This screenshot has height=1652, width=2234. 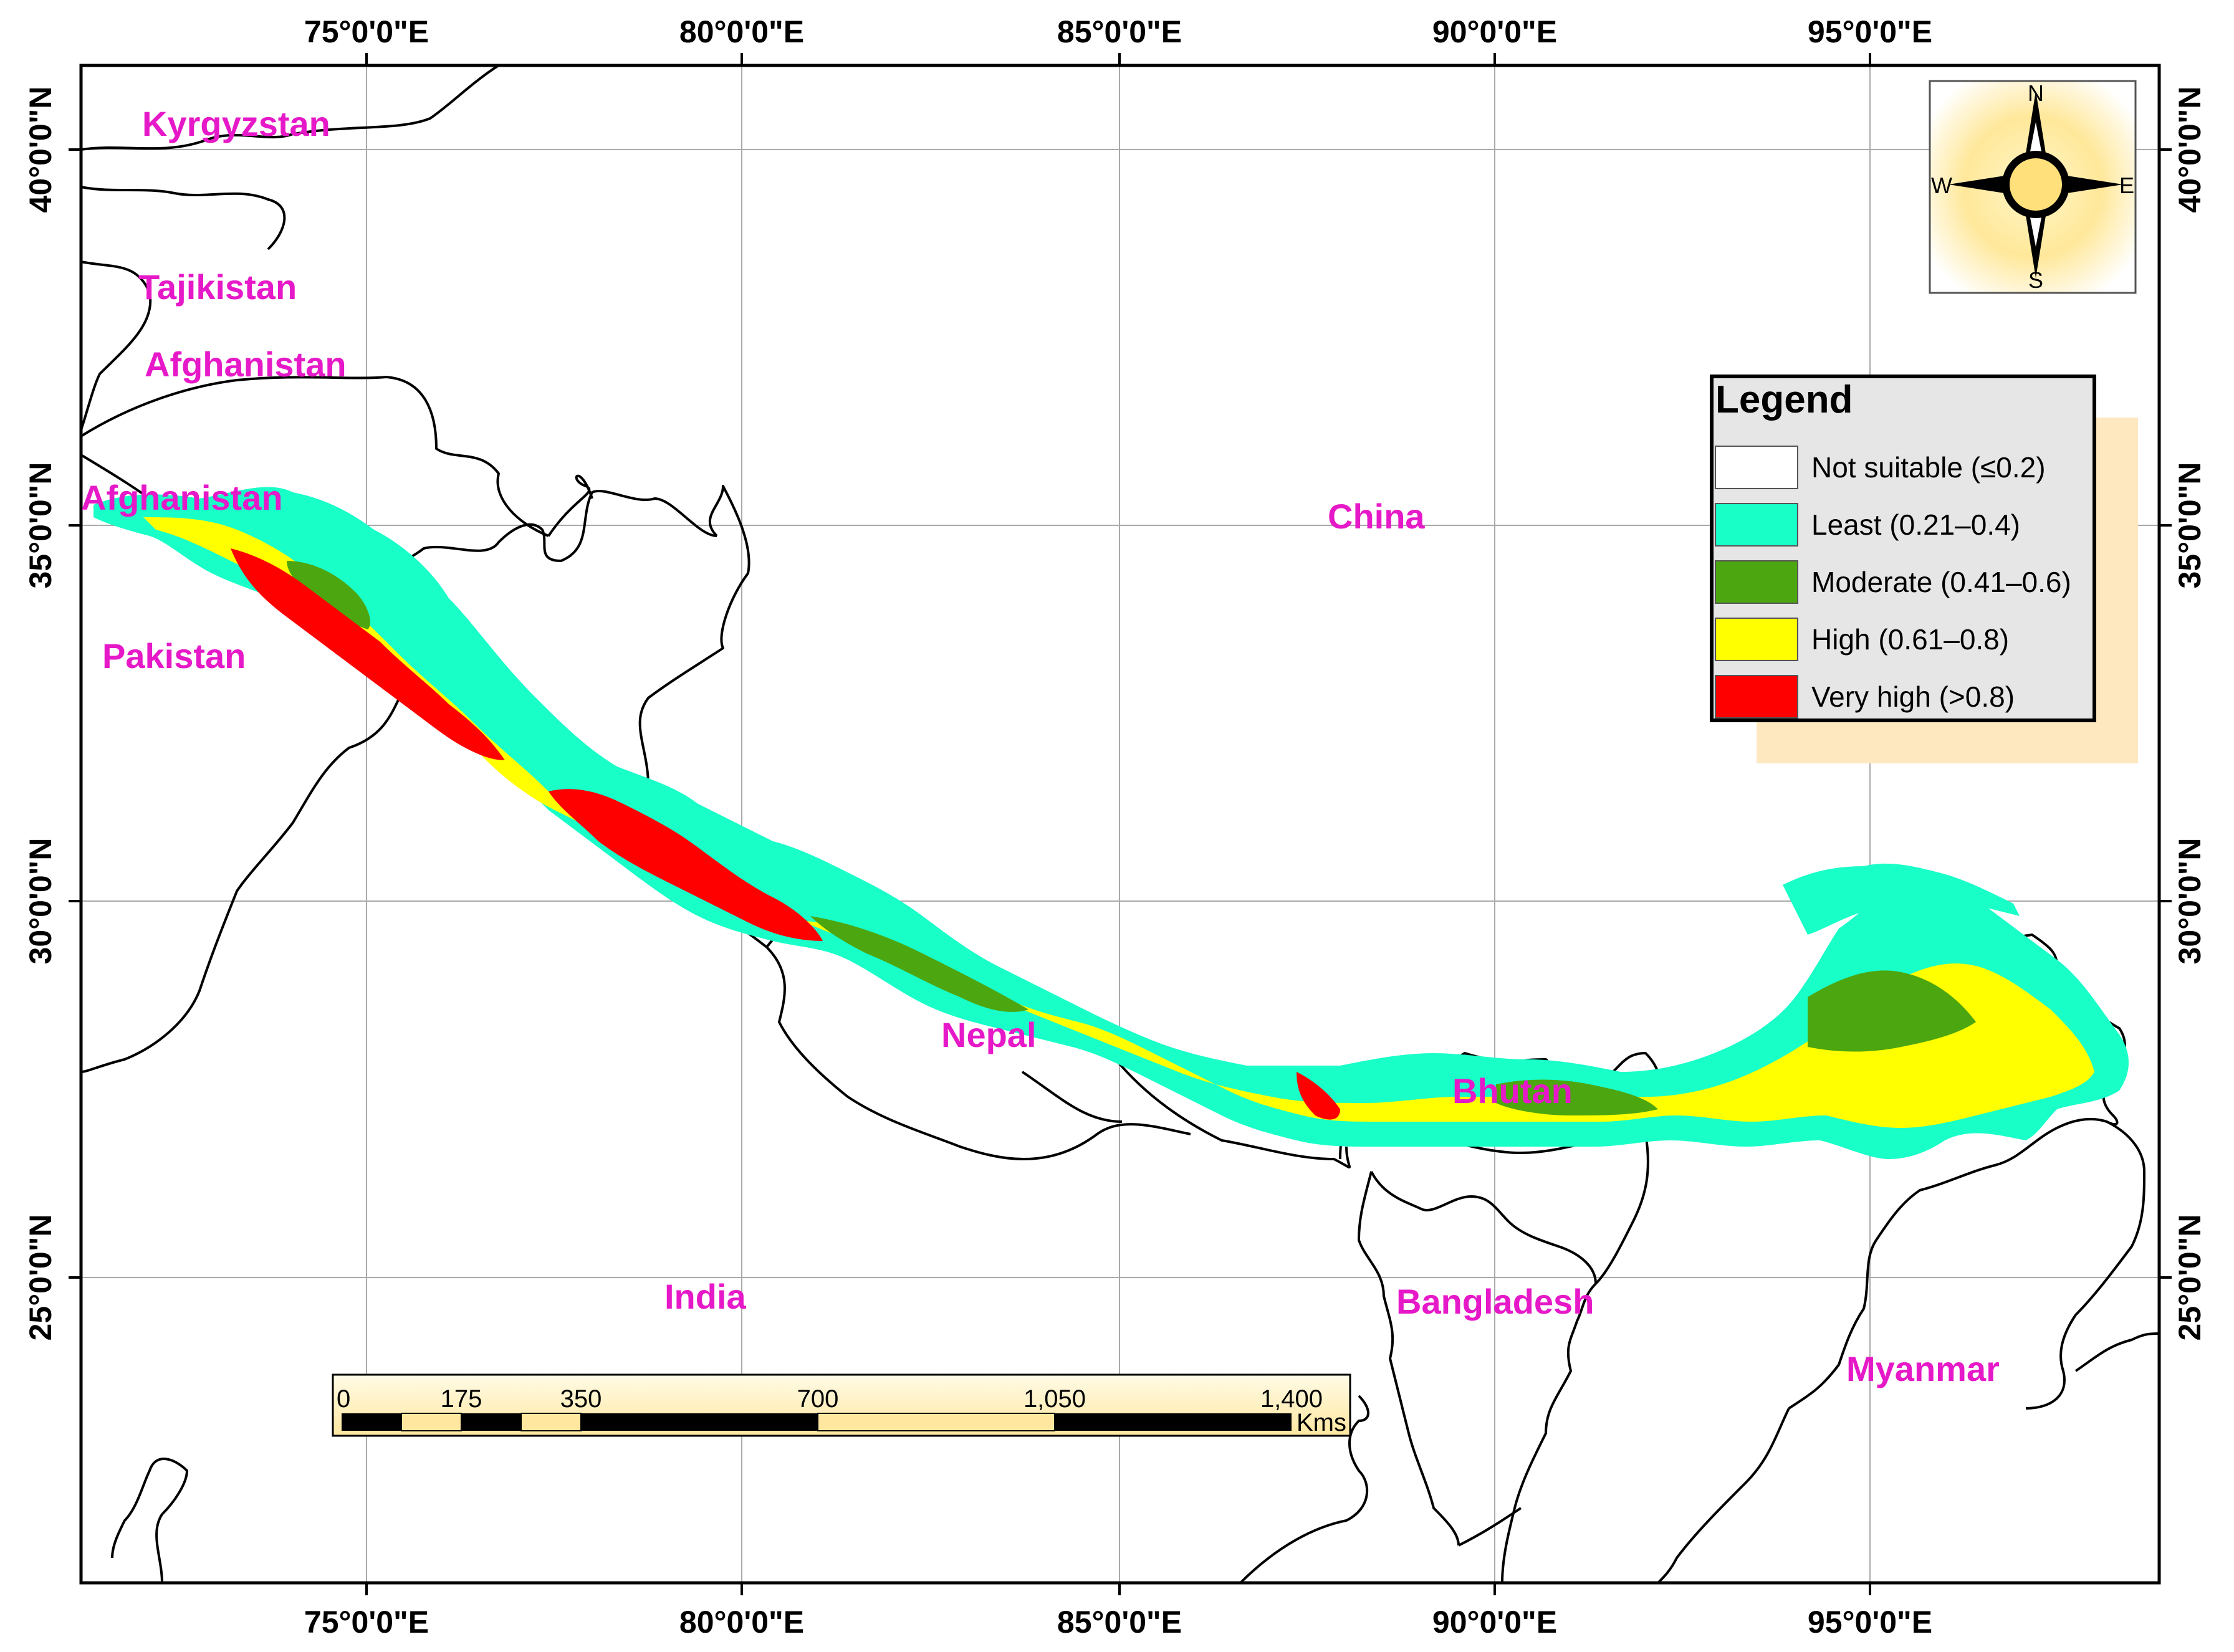 I want to click on zone-moderate-c, so click(x=1892, y=1011).